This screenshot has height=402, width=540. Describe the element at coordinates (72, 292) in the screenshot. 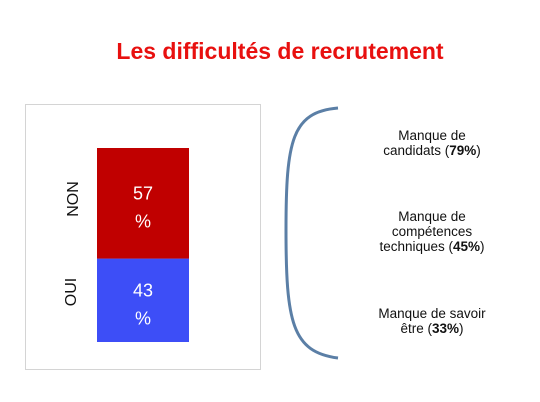

I see `category-label-oui: OUI` at that location.